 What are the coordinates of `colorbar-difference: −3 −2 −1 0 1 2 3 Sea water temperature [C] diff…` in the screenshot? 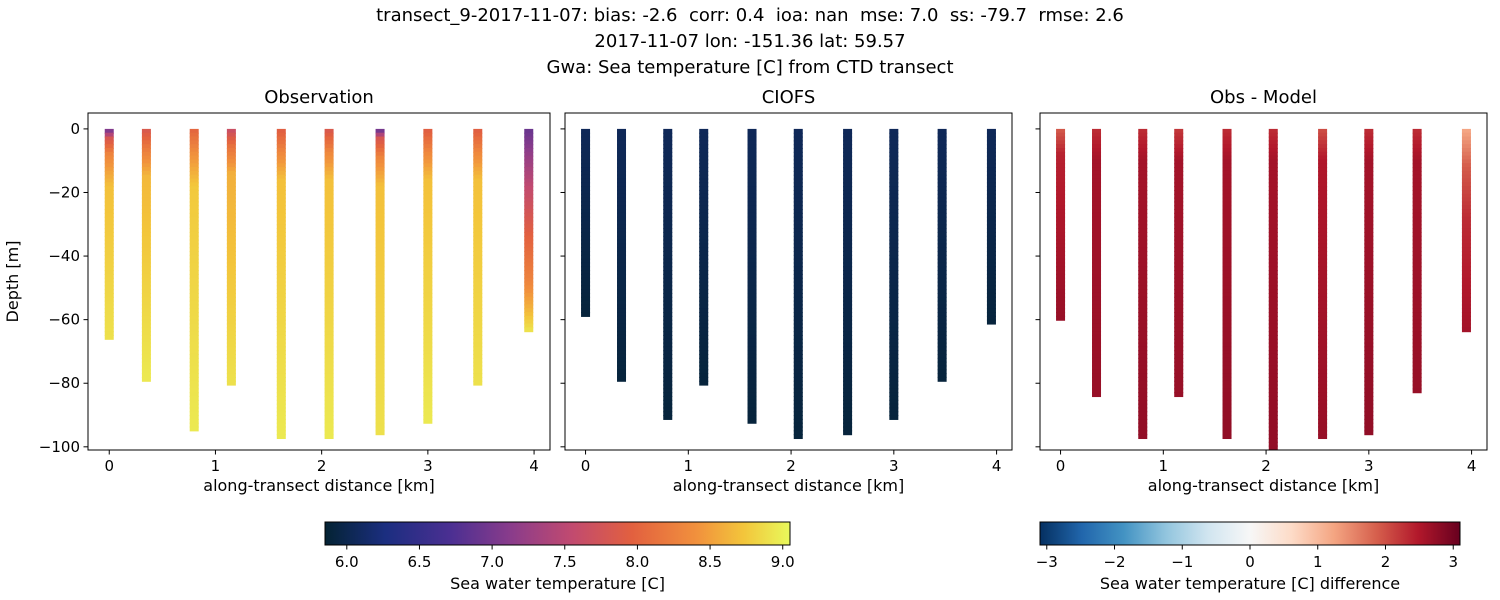 It's located at (1248, 557).